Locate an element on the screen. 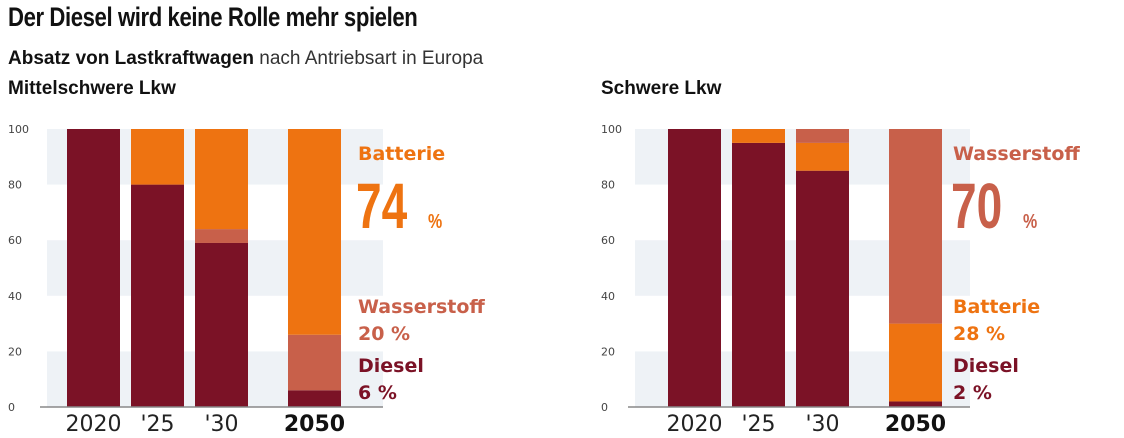 The width and height of the screenshot is (1124, 438). annotation-unit-wasserstoff: % is located at coordinates (1030, 221).